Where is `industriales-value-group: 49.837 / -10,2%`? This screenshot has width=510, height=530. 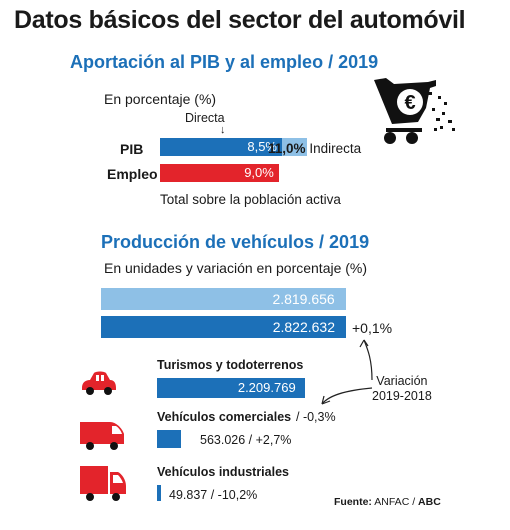
industriales-value-group: 49.837 / -10,2% is located at coordinates (213, 495).